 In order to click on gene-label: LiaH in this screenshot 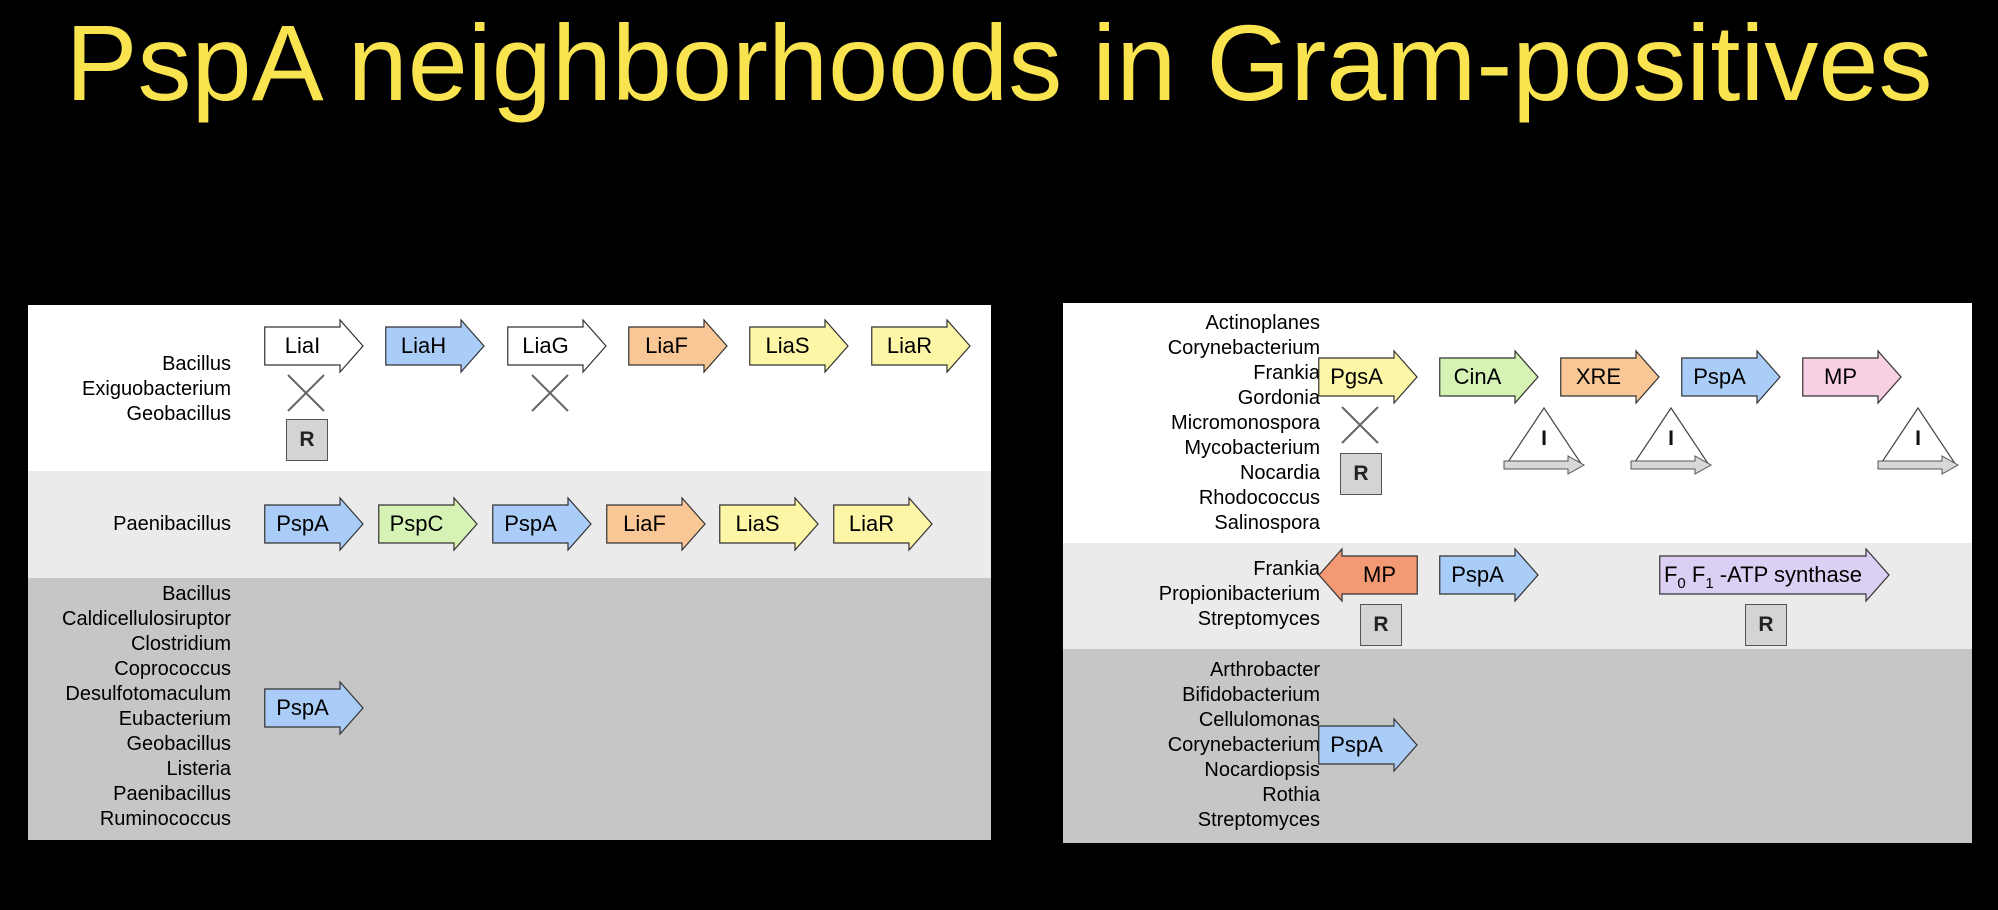, I will do `click(423, 345)`.